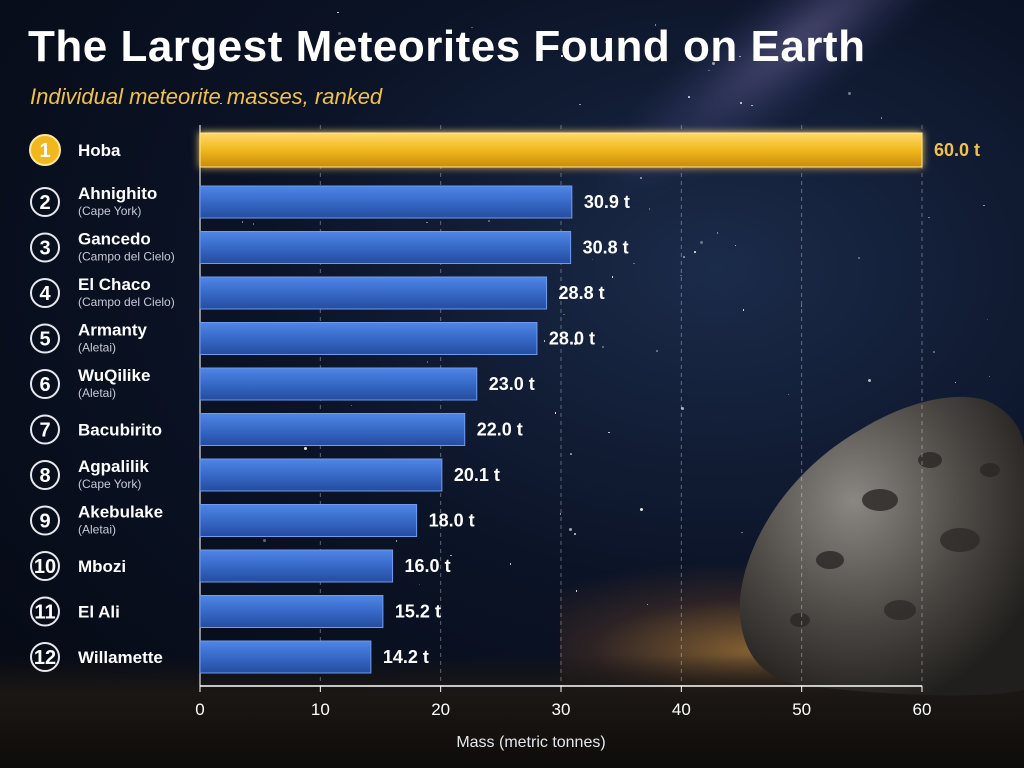 The image size is (1024, 768). Describe the element at coordinates (957, 150) in the screenshot. I see `bar-value-label: 60.0 t` at that location.